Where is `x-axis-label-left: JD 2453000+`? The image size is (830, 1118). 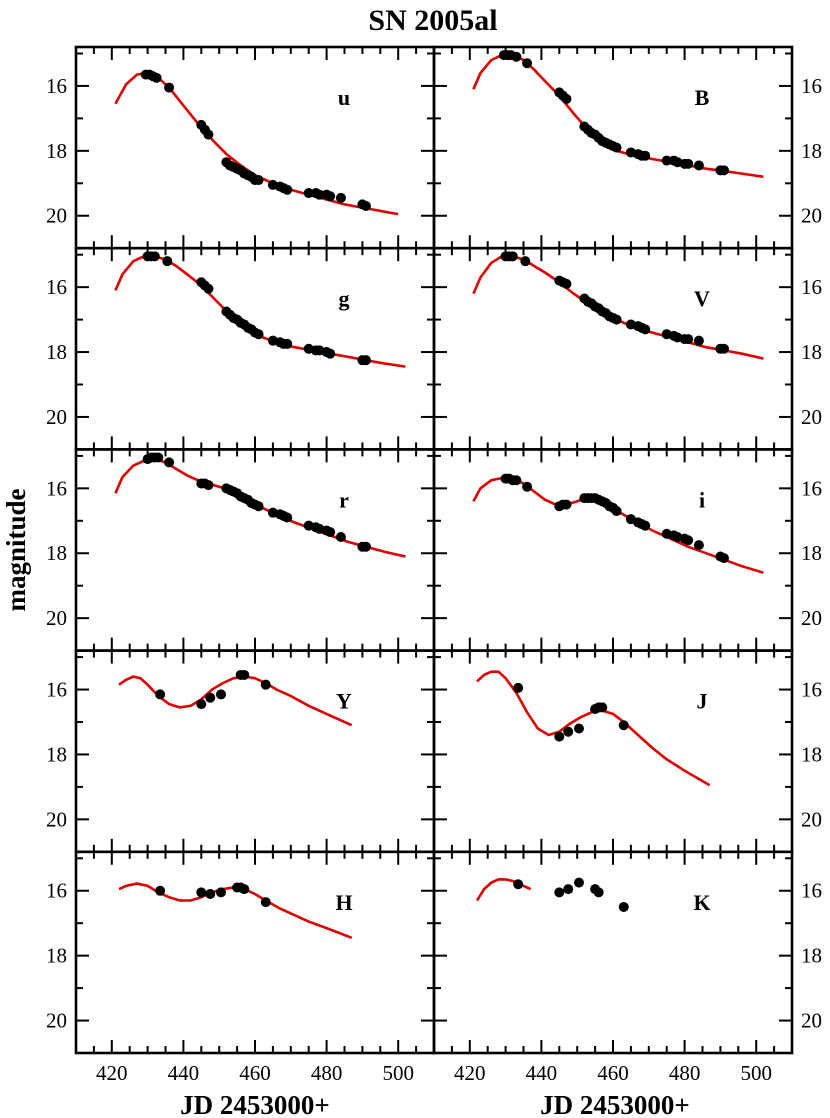
x-axis-label-left: JD 2453000+ is located at coordinates (255, 1104).